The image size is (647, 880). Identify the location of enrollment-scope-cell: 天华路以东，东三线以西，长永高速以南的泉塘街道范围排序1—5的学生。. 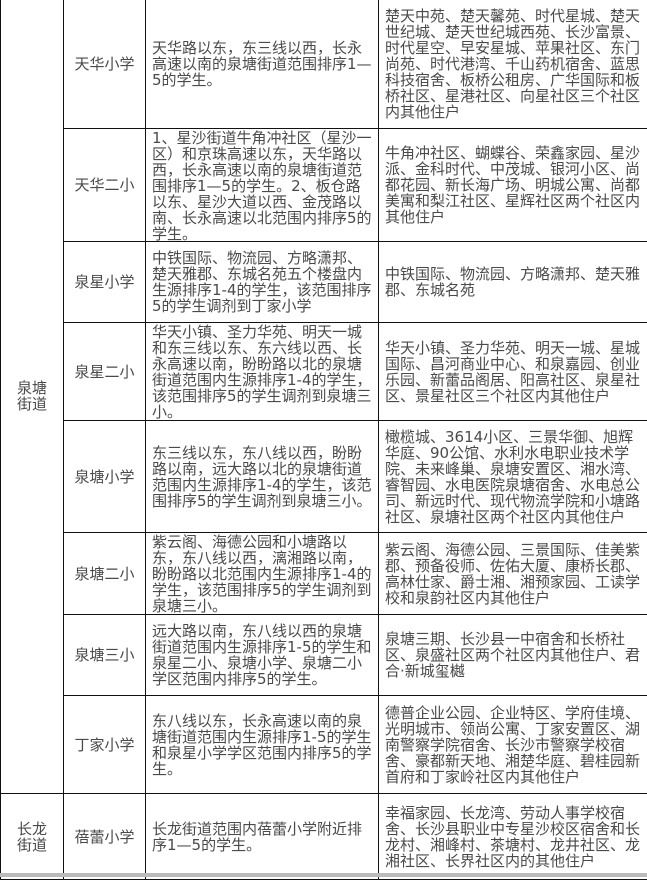
(262, 64).